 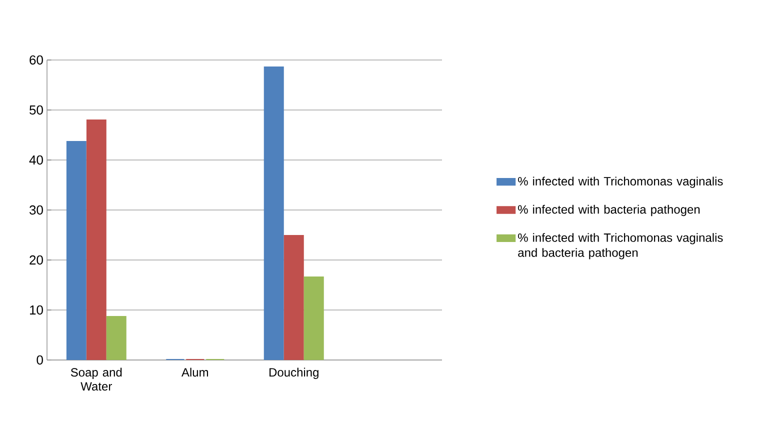 What do you see at coordinates (36, 310) in the screenshot?
I see `y-tick-label: 10` at bounding box center [36, 310].